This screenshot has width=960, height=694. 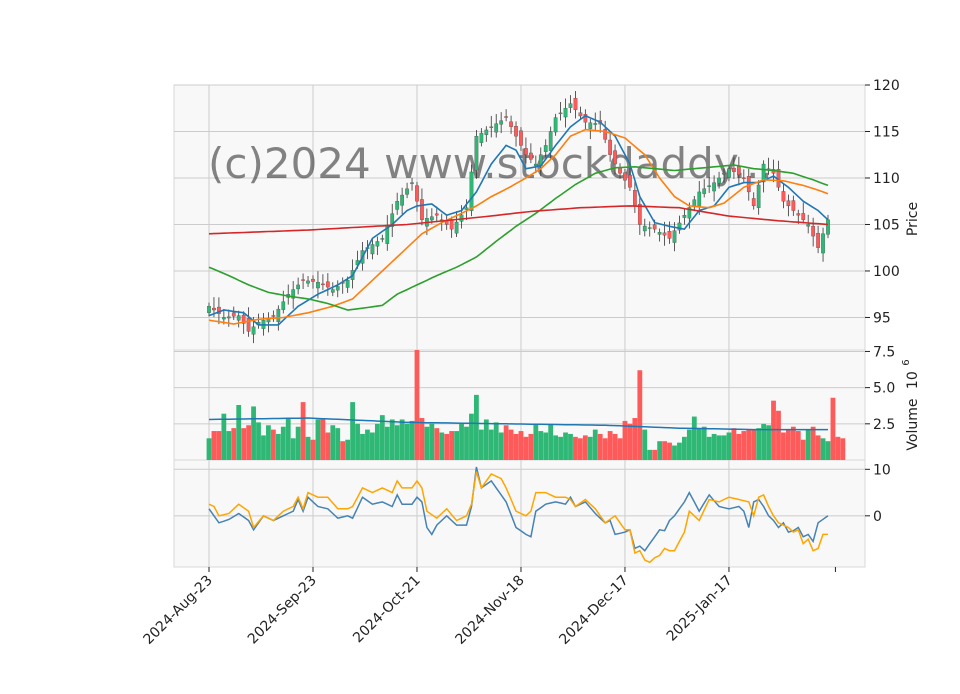 What do you see at coordinates (884, 352) in the screenshot?
I see `volume-tick-label: 7.5` at bounding box center [884, 352].